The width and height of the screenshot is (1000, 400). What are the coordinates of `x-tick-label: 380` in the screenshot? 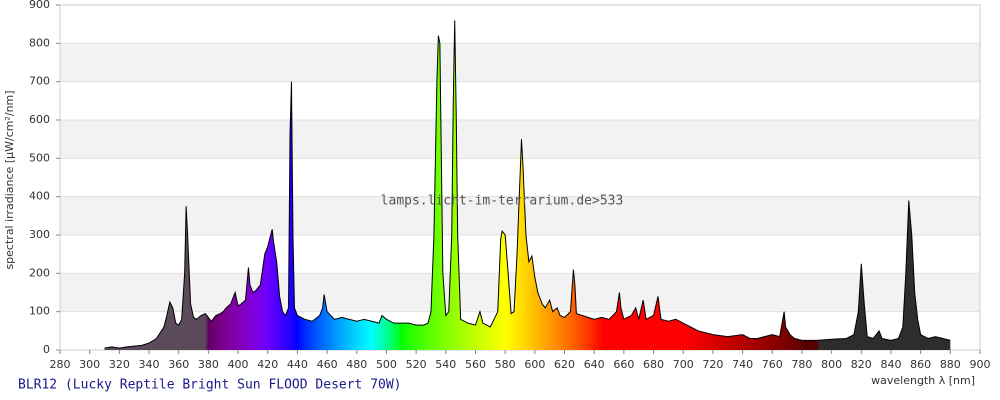 It's located at (208, 364).